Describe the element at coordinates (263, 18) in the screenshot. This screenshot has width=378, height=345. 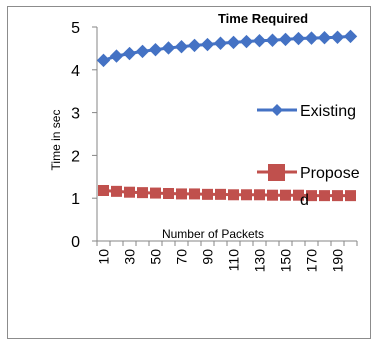
I see `chart-title: Time Required` at that location.